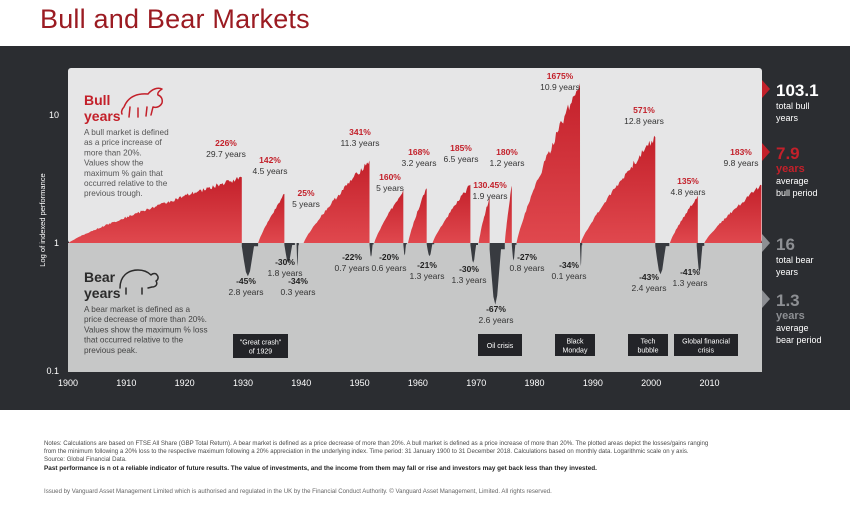  Describe the element at coordinates (185, 383) in the screenshot. I see `x-tick-label: 1920` at that location.